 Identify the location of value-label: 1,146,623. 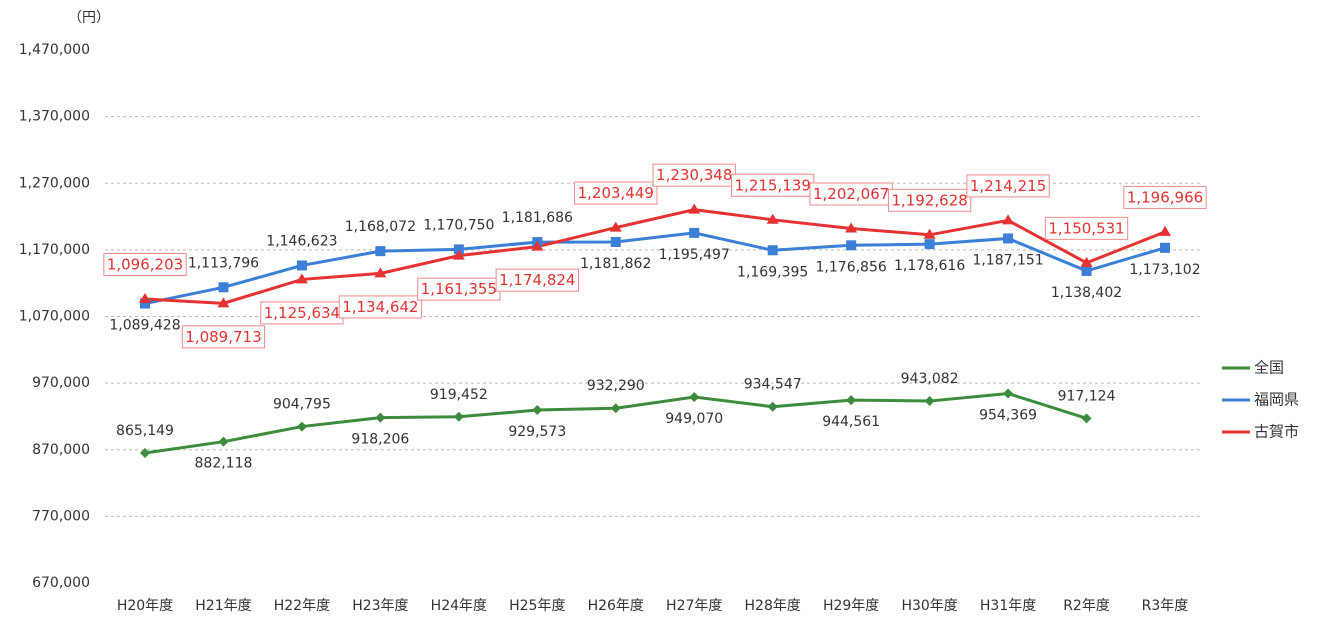
(301, 241).